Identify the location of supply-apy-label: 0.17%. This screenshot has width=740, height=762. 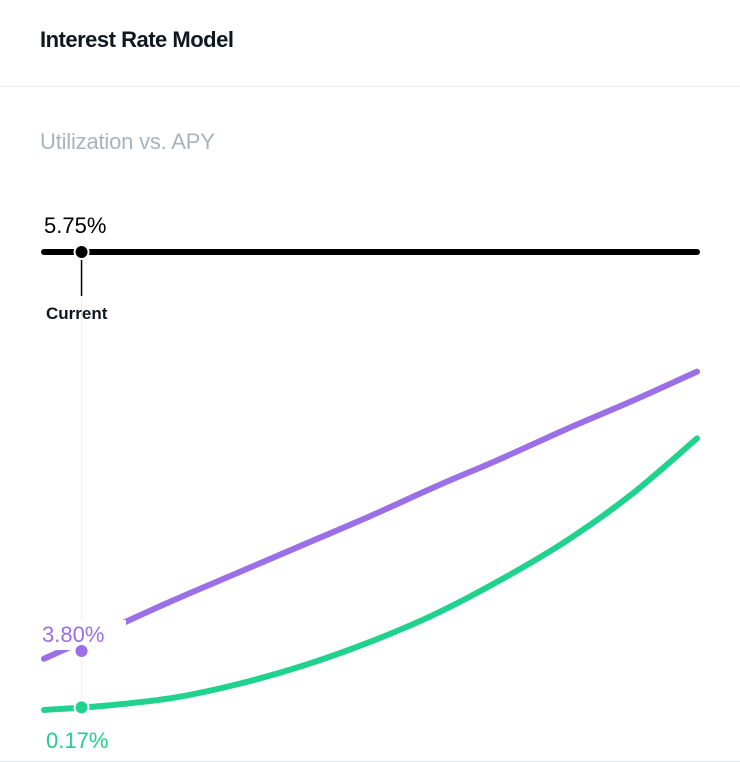
(77, 740).